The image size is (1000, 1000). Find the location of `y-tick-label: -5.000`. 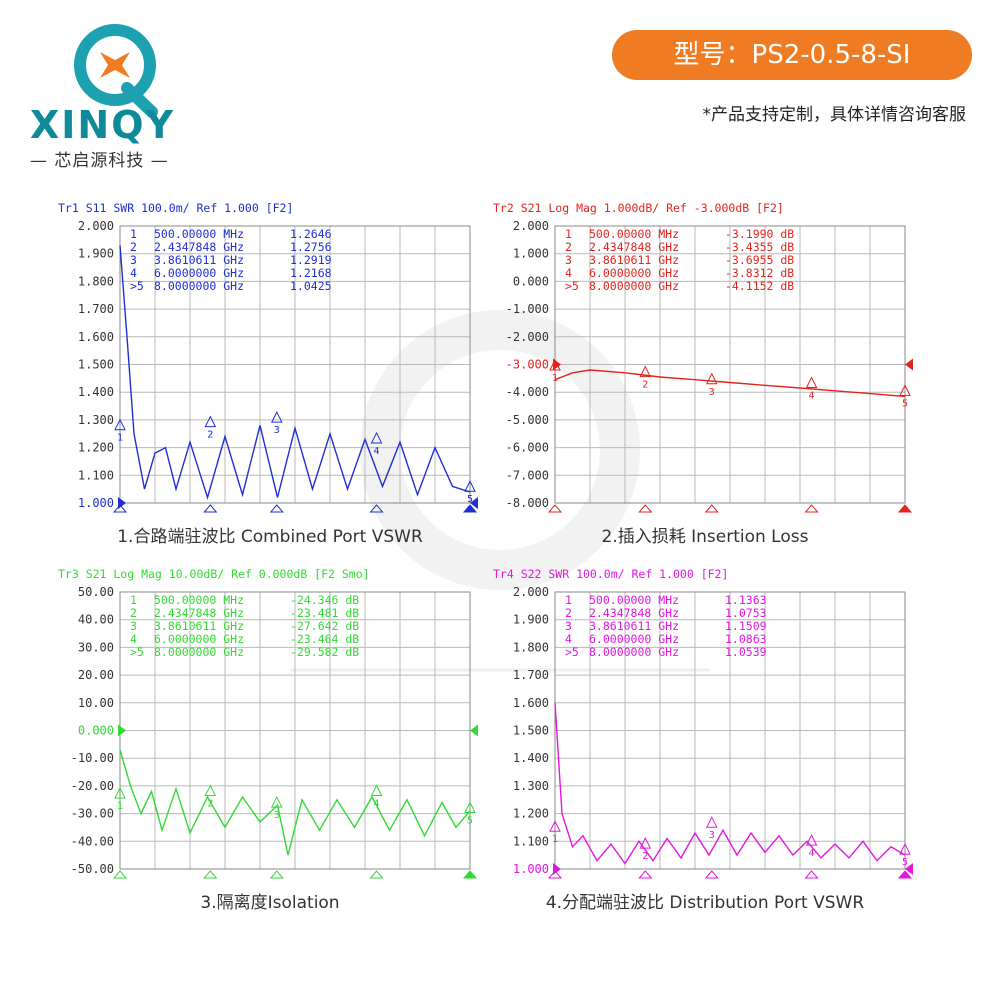

y-tick-label: -5.000 is located at coordinates (527, 420).